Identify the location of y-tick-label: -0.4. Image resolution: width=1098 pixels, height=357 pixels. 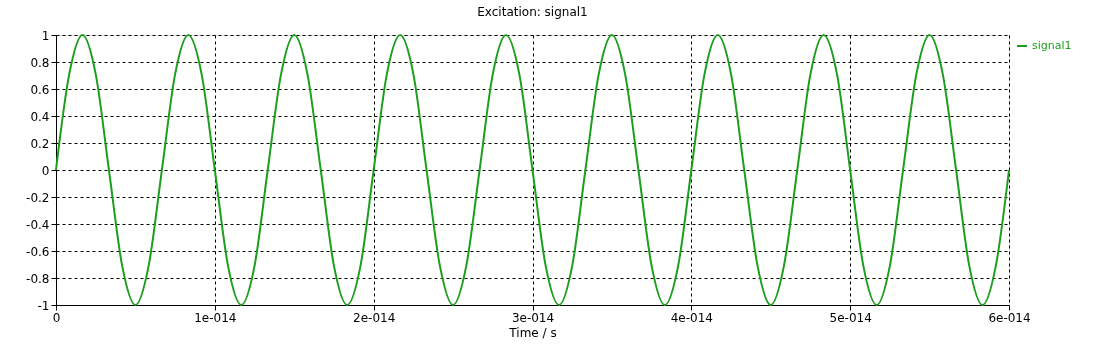
(38, 224).